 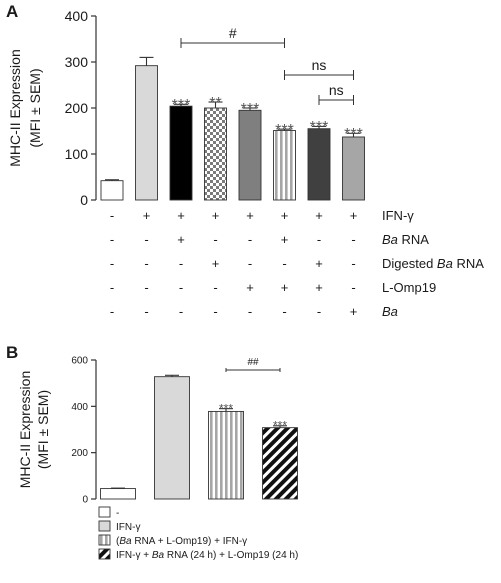 I want to click on panel-b-y-tick-label: 200, so click(x=79, y=453).